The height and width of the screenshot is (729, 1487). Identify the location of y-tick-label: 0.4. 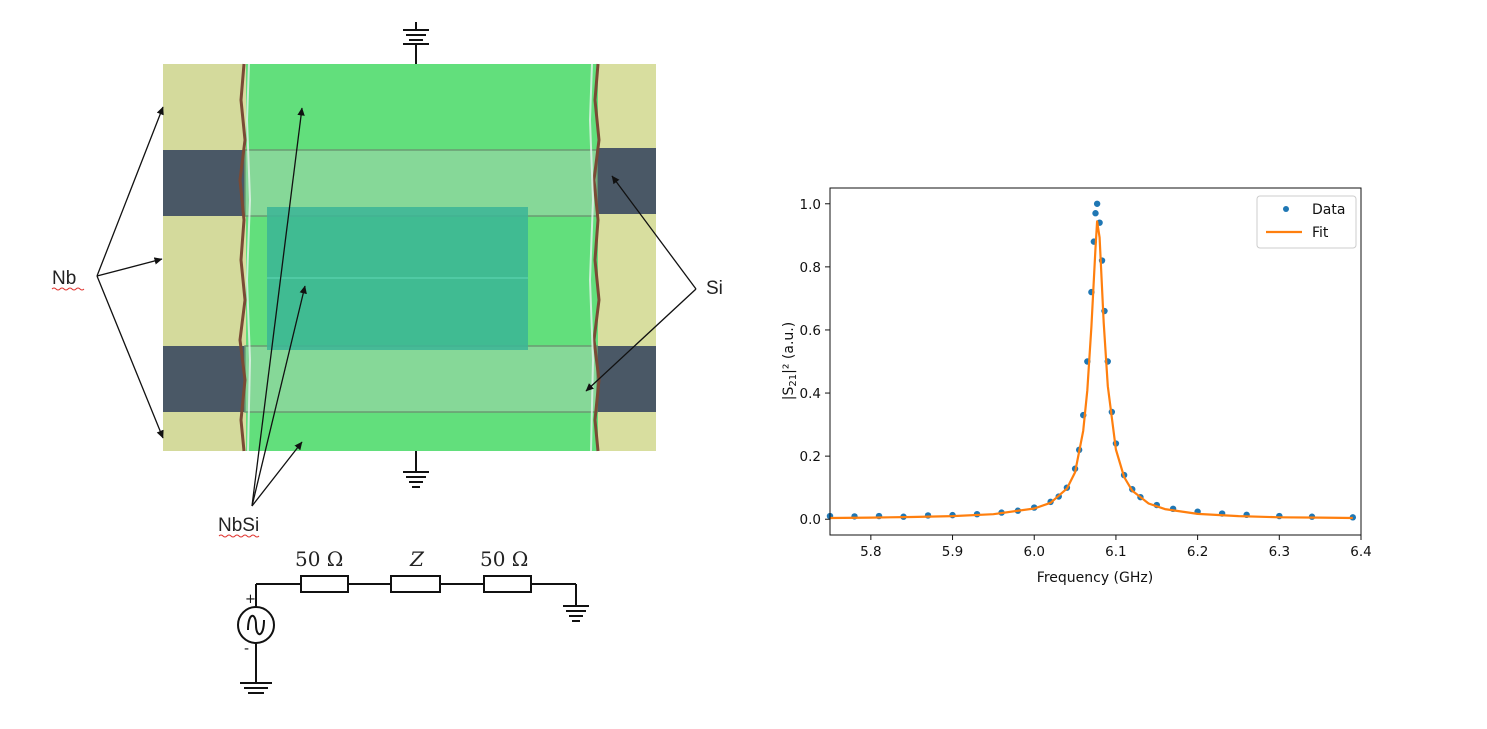
(810, 394).